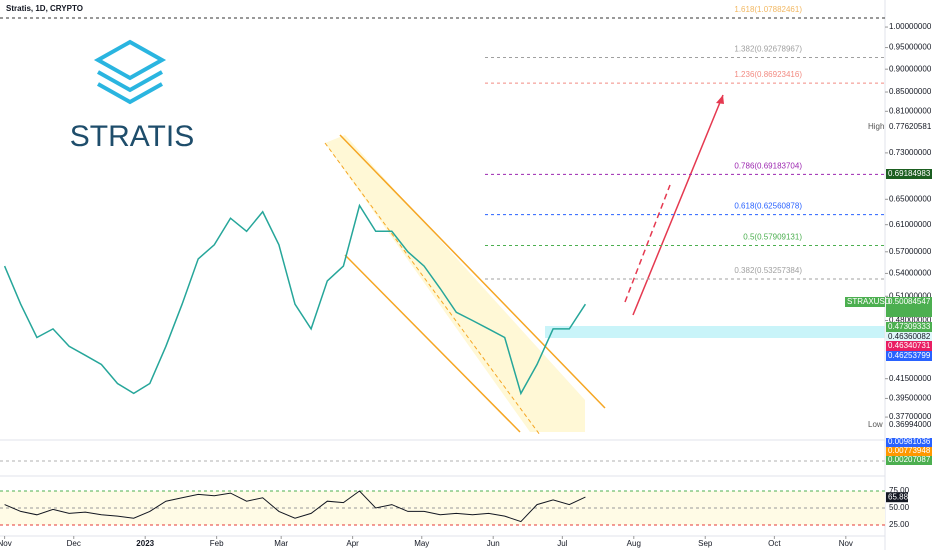  I want to click on rsi-last: 65.88, so click(898, 496).